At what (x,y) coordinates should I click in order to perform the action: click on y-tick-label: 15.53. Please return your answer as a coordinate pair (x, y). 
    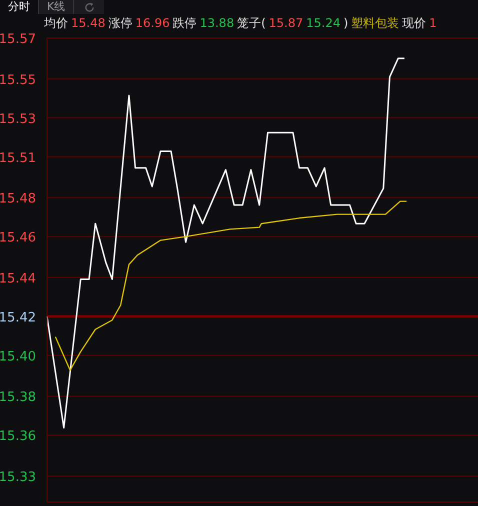
    Looking at the image, I should click on (18, 119).